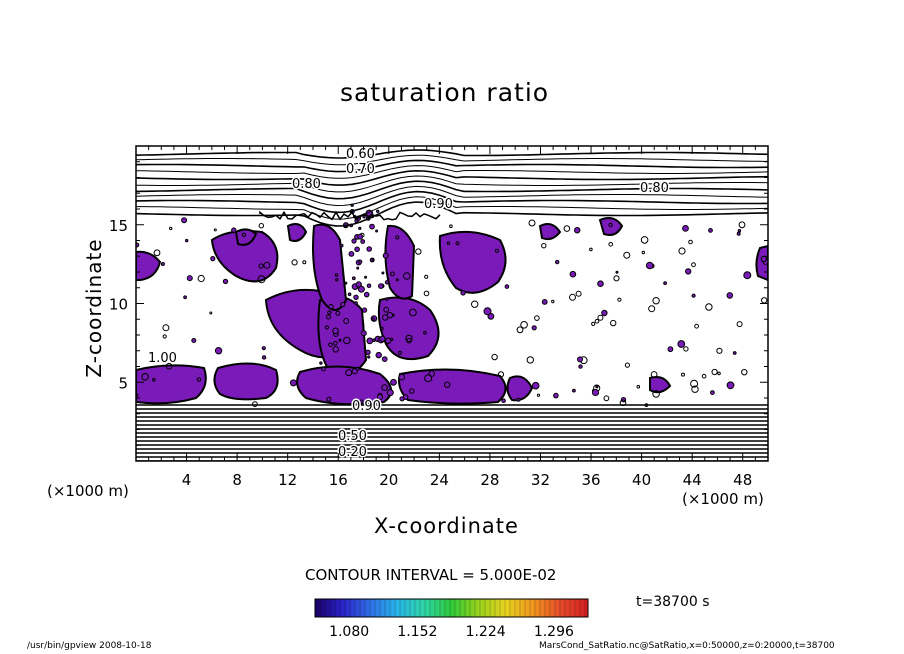 The height and width of the screenshot is (654, 904). I want to click on x-tick-label: 16, so click(338, 480).